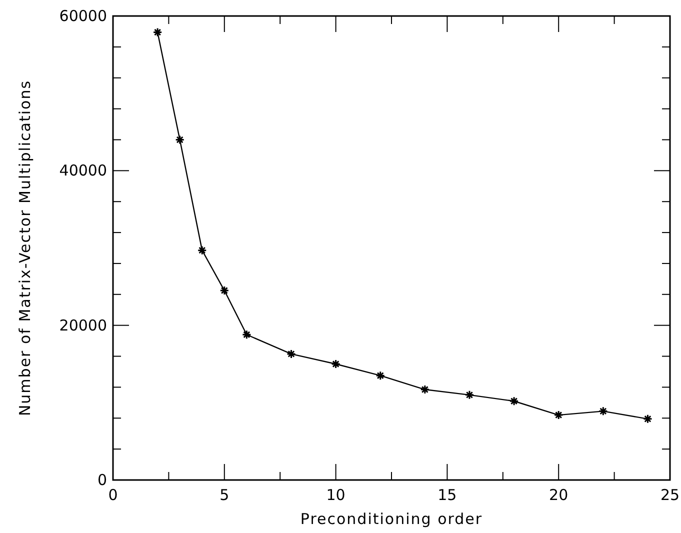 The width and height of the screenshot is (681, 533). Describe the element at coordinates (670, 495) in the screenshot. I see `x-tick-label: 25` at that location.